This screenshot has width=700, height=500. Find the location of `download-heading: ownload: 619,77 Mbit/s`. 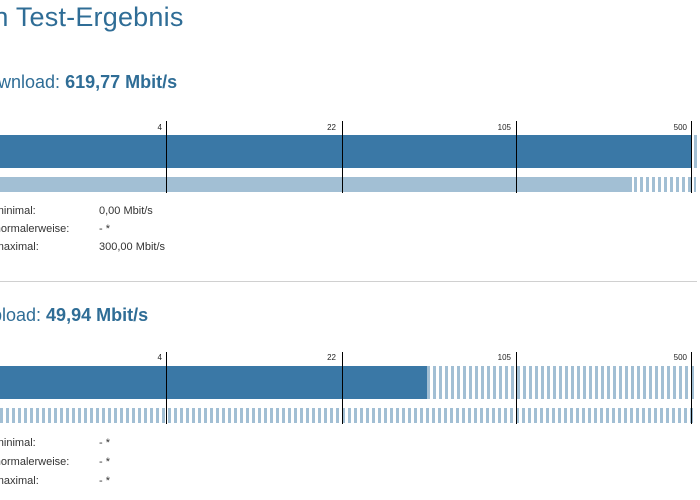

download-heading: ownload: 619,77 Mbit/s is located at coordinates (88, 82).